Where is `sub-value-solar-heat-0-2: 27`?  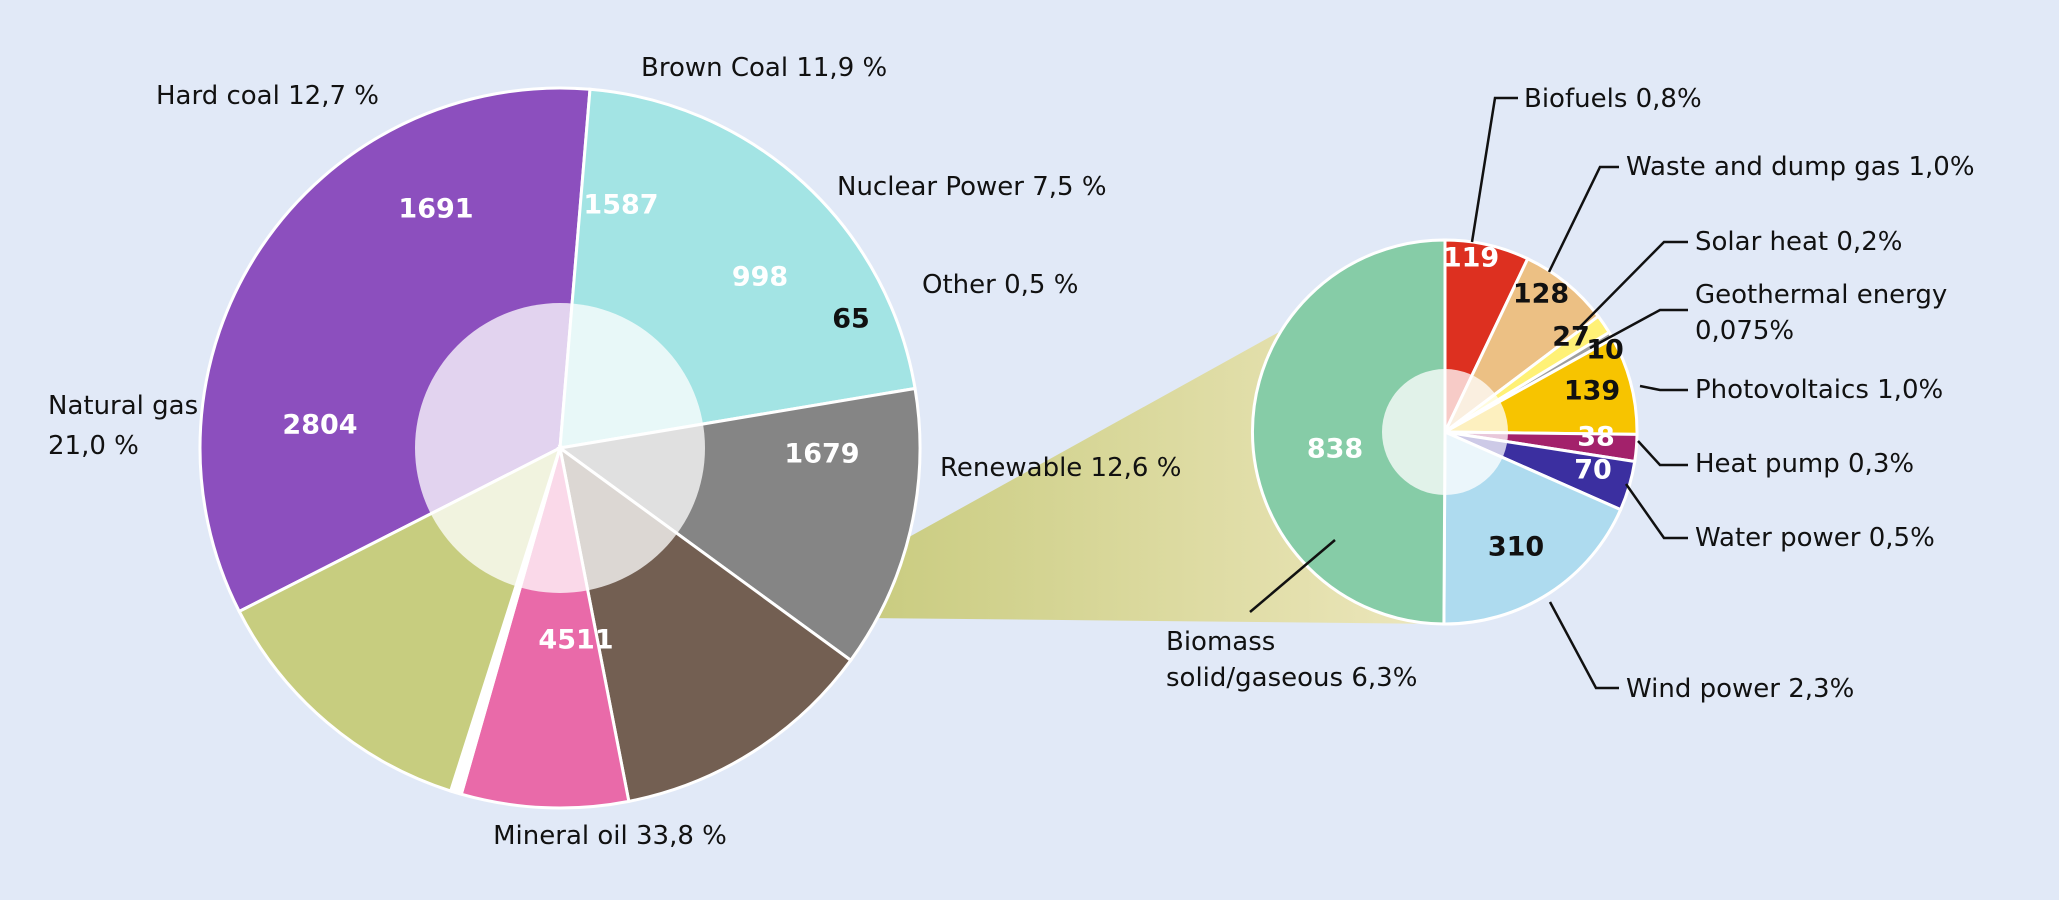
sub-value-solar-heat-0-2: 27 is located at coordinates (1571, 337).